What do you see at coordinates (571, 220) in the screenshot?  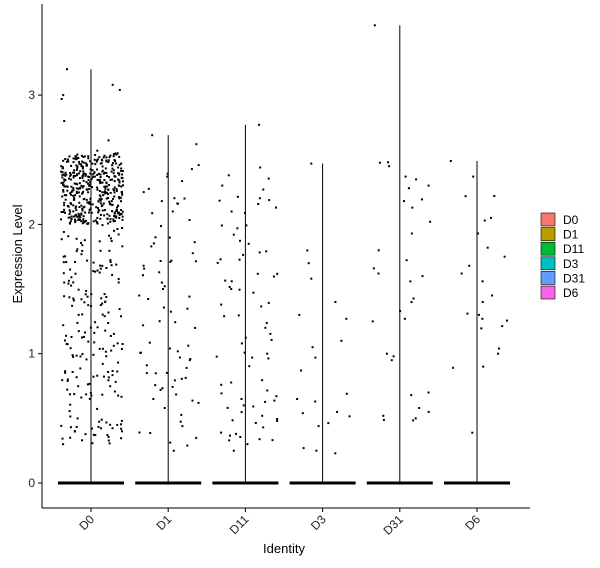 I see `legend-label: D0` at bounding box center [571, 220].